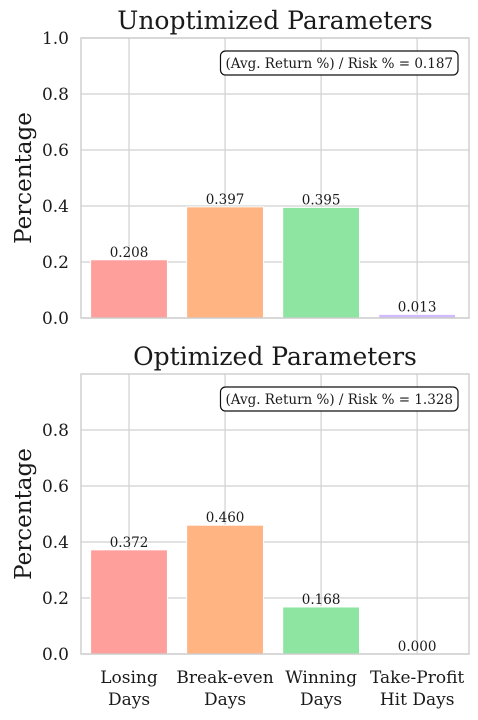 Image resolution: width=478 pixels, height=720 pixels. What do you see at coordinates (129, 700) in the screenshot?
I see `x-tick-label-losing-days: Days` at bounding box center [129, 700].